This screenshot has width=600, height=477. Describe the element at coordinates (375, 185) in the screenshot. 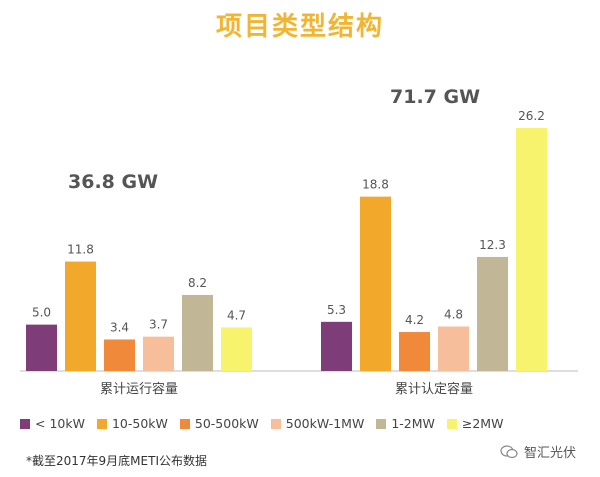

I see `data-label: 18.8` at that location.